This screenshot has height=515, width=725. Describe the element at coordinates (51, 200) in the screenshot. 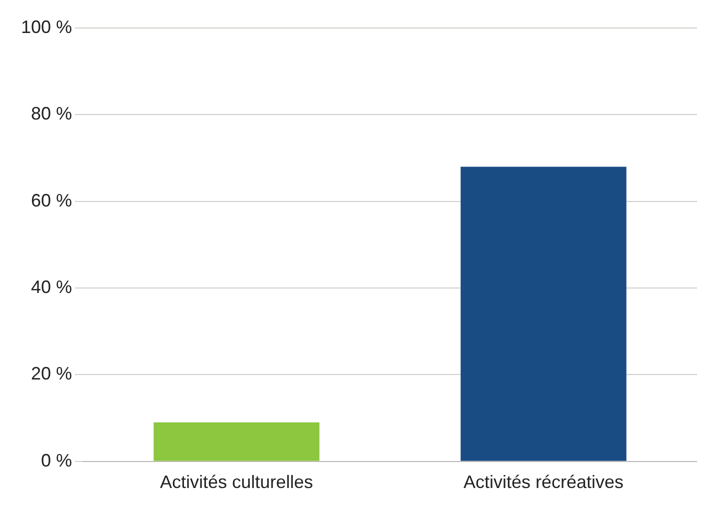

I see `y-tick-label: 60 %` at that location.